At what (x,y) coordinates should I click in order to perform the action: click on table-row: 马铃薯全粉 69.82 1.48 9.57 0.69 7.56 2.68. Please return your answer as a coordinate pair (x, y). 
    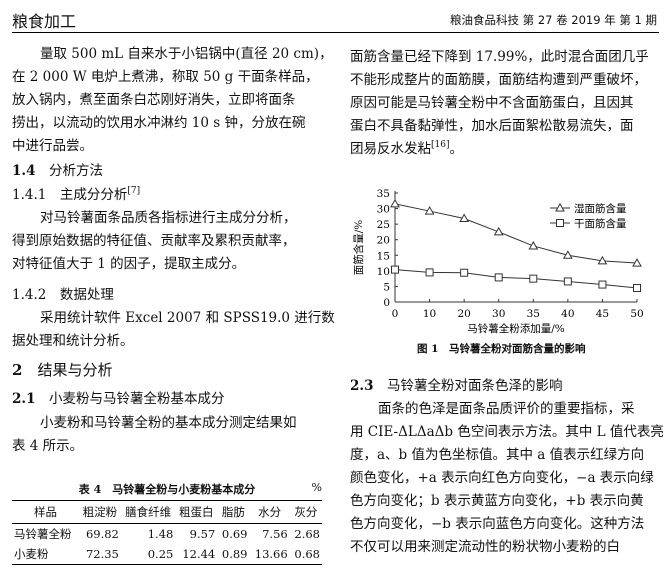
    Looking at the image, I should click on (167, 534).